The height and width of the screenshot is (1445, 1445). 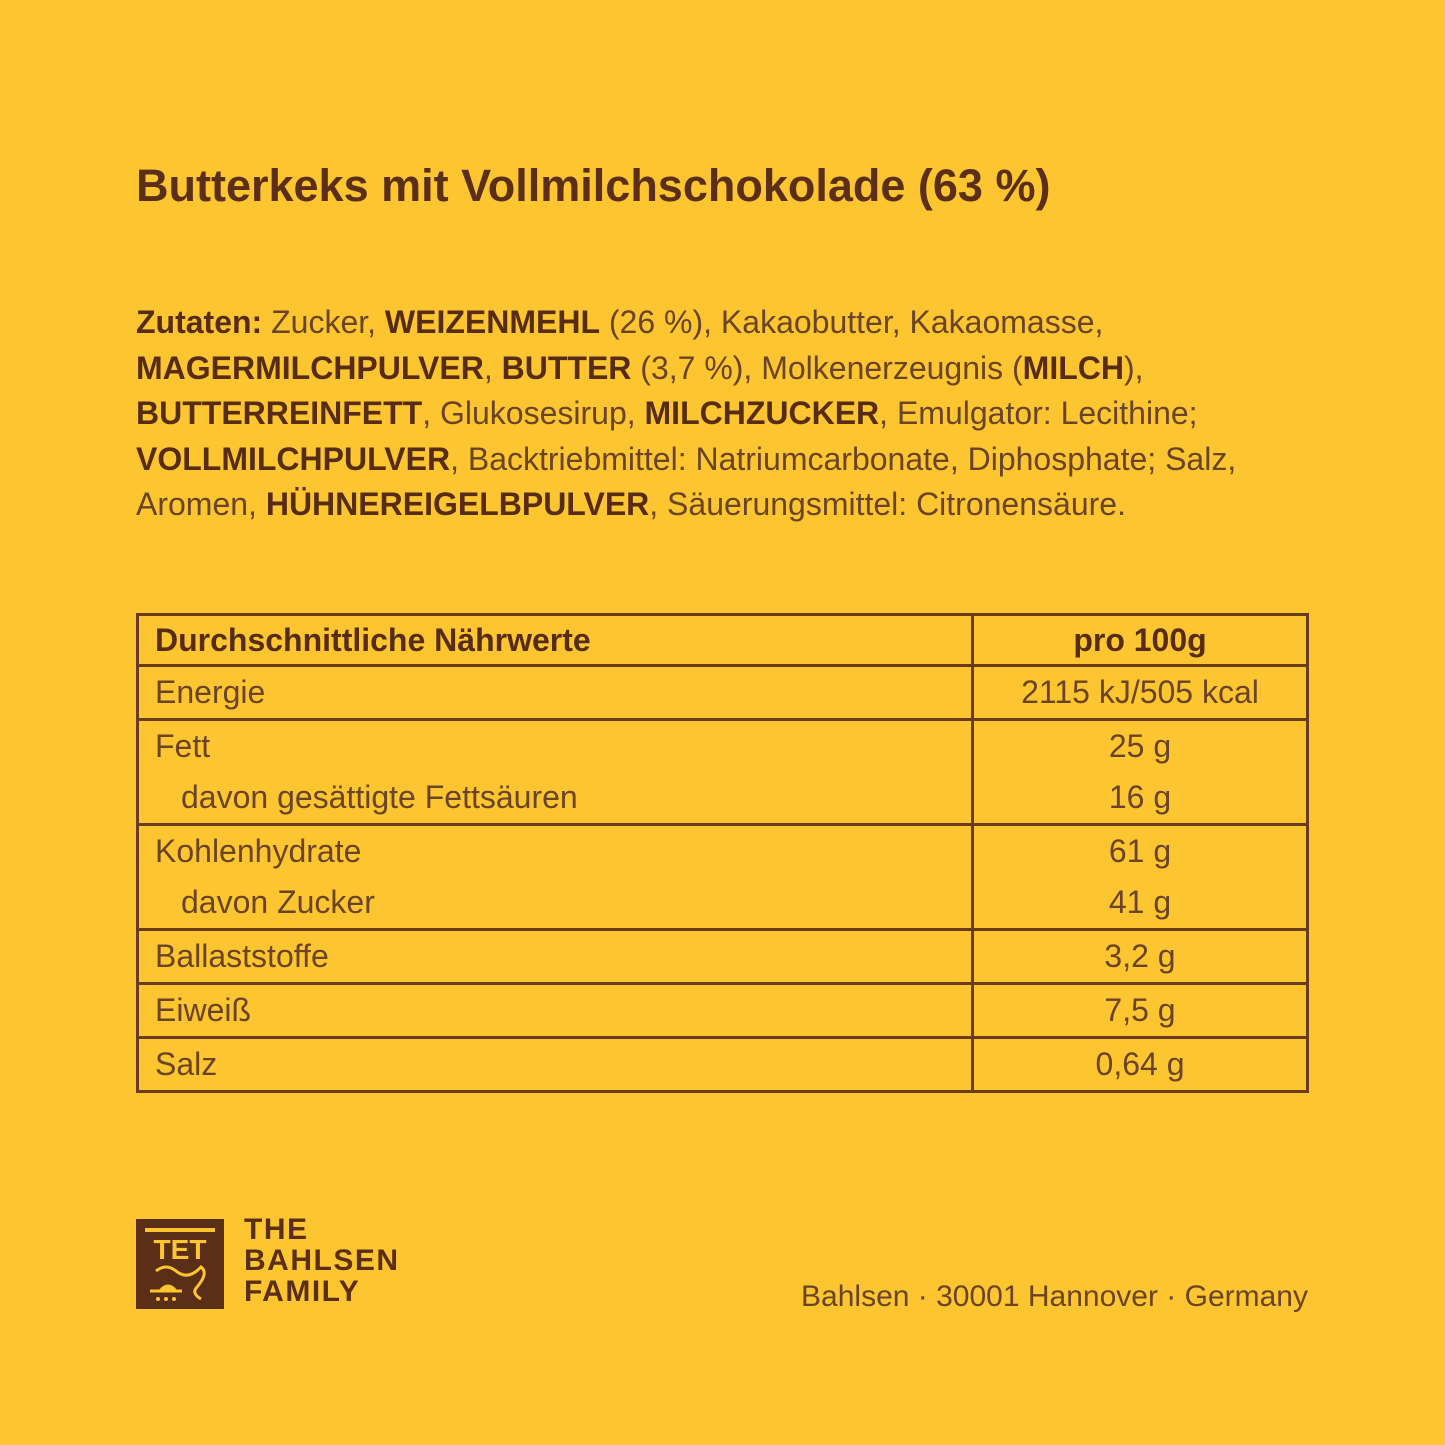 I want to click on nutrient-amount: 61 g, so click(x=1140, y=851).